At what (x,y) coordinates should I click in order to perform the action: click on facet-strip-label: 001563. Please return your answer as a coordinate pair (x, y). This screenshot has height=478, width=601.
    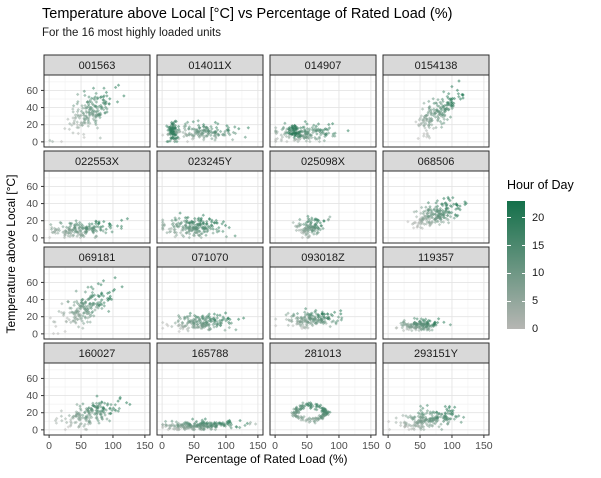
    Looking at the image, I should click on (97, 66).